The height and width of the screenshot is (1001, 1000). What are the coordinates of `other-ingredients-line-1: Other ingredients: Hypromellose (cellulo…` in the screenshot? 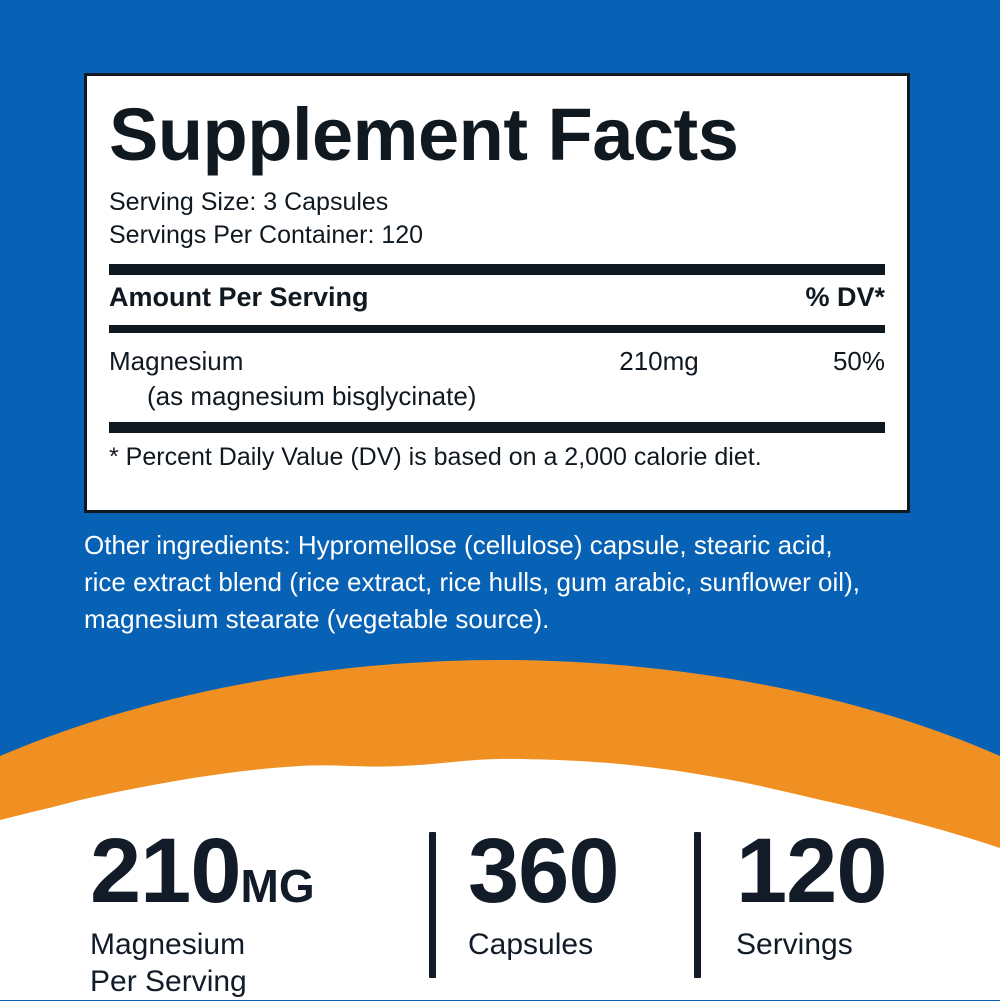 It's located at (458, 545).